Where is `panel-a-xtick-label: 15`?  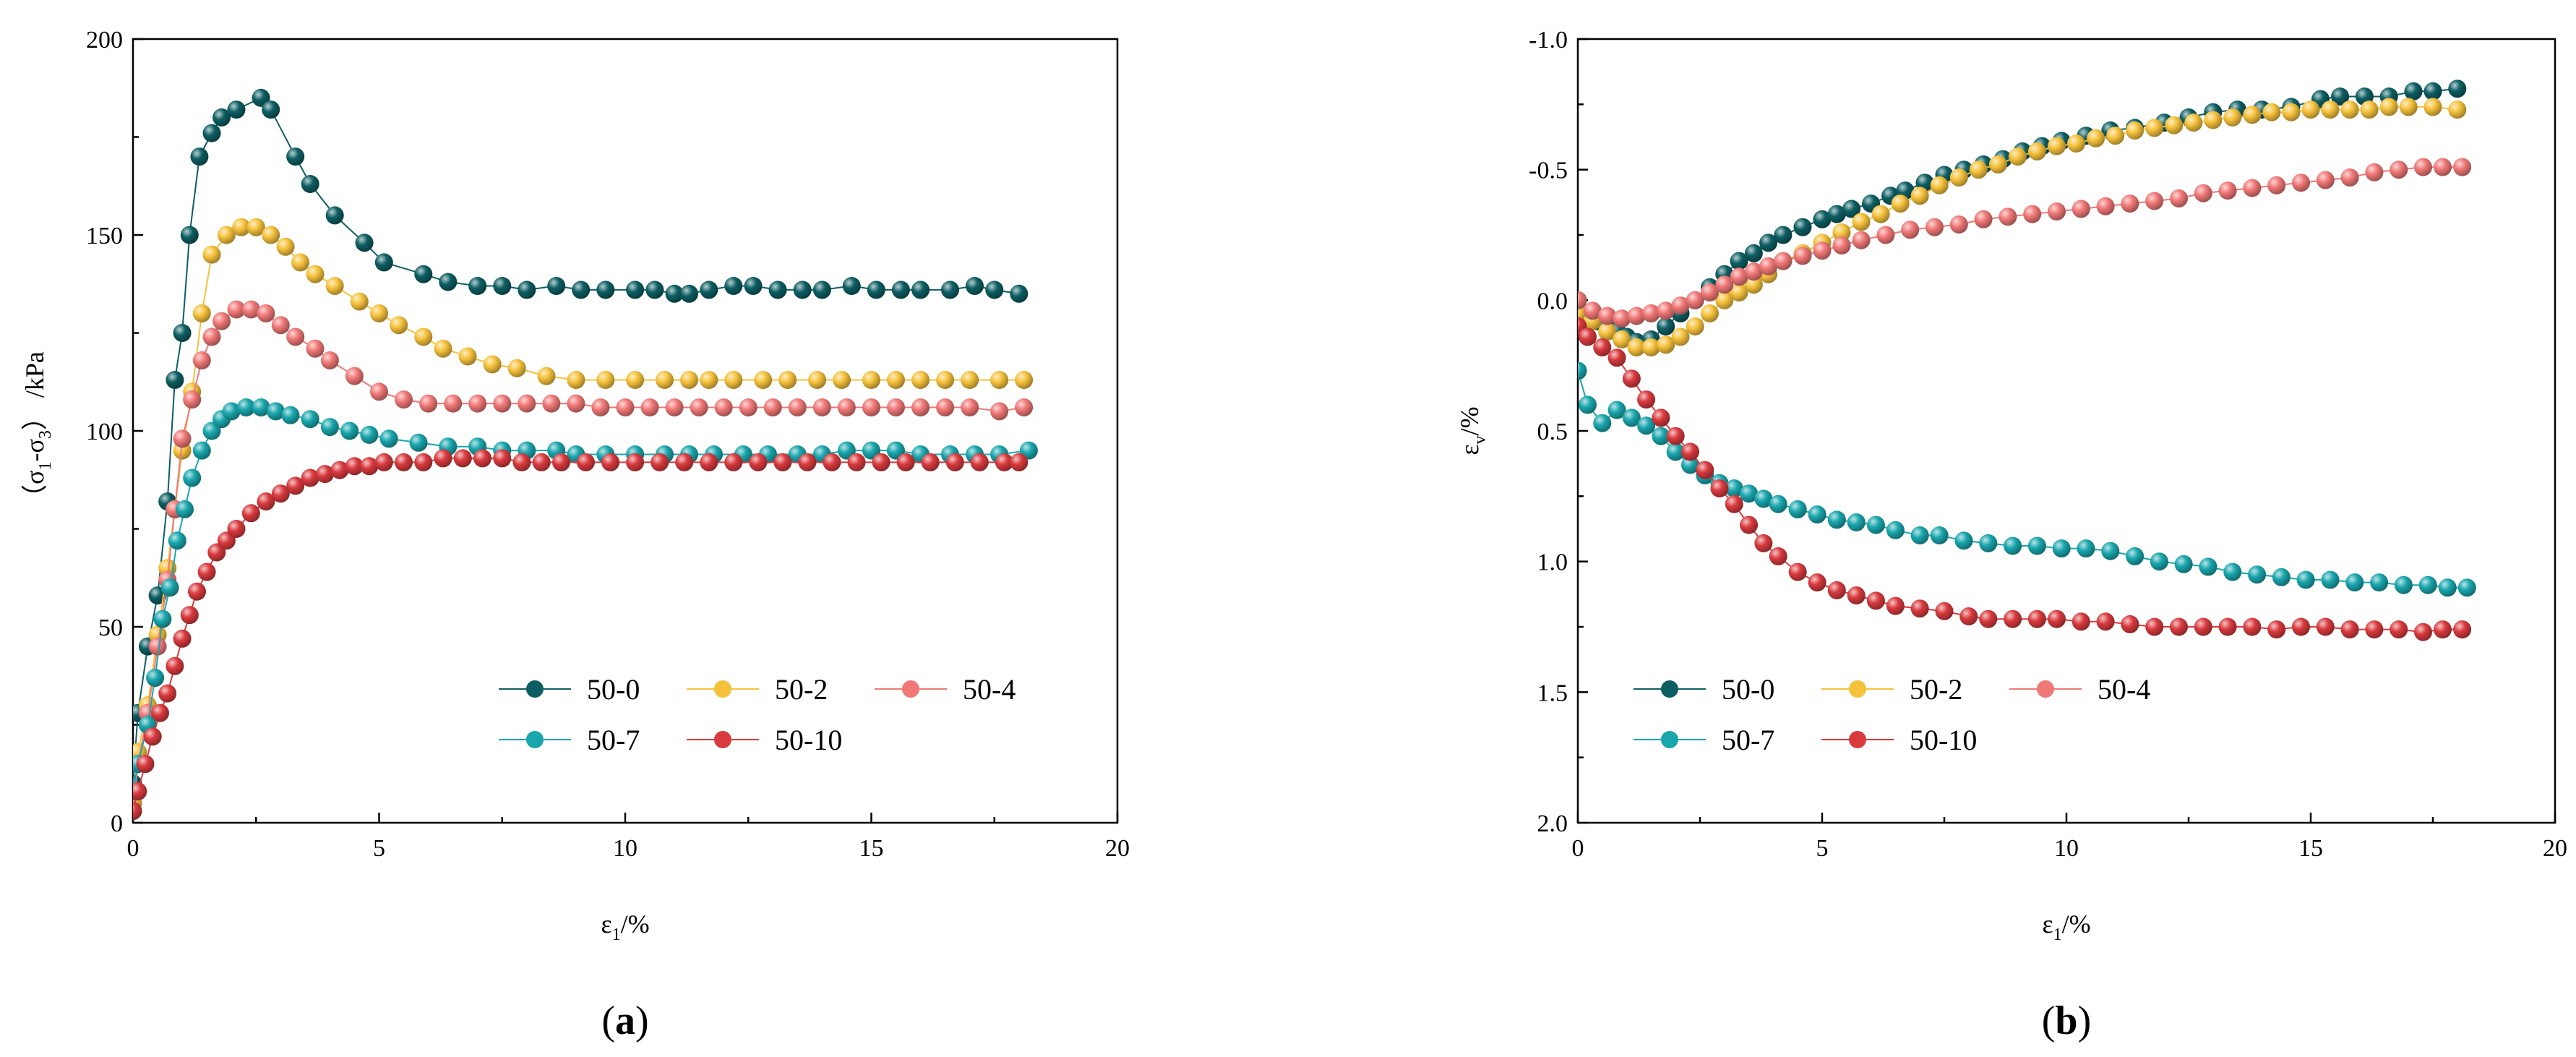
panel-a-xtick-label: 15 is located at coordinates (872, 848).